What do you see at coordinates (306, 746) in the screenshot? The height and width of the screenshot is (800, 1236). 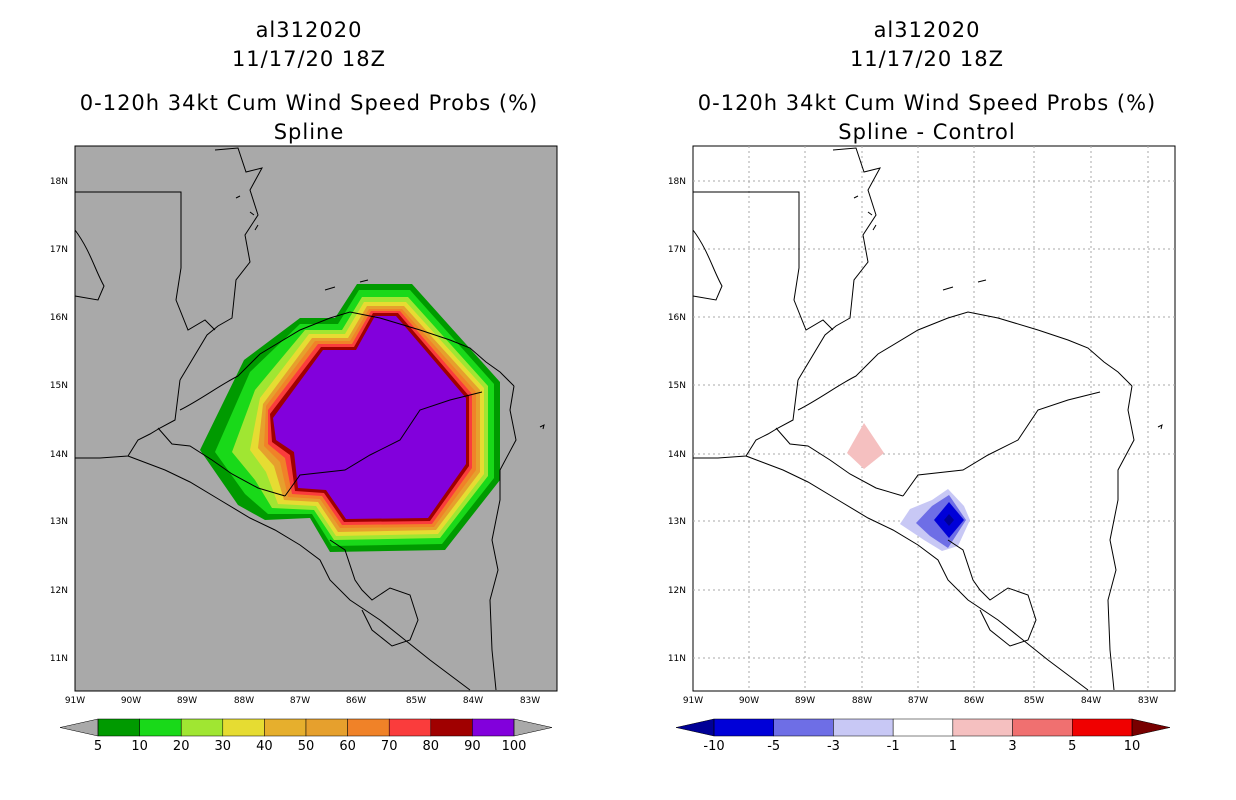 I see `colorbar-label: 50` at bounding box center [306, 746].